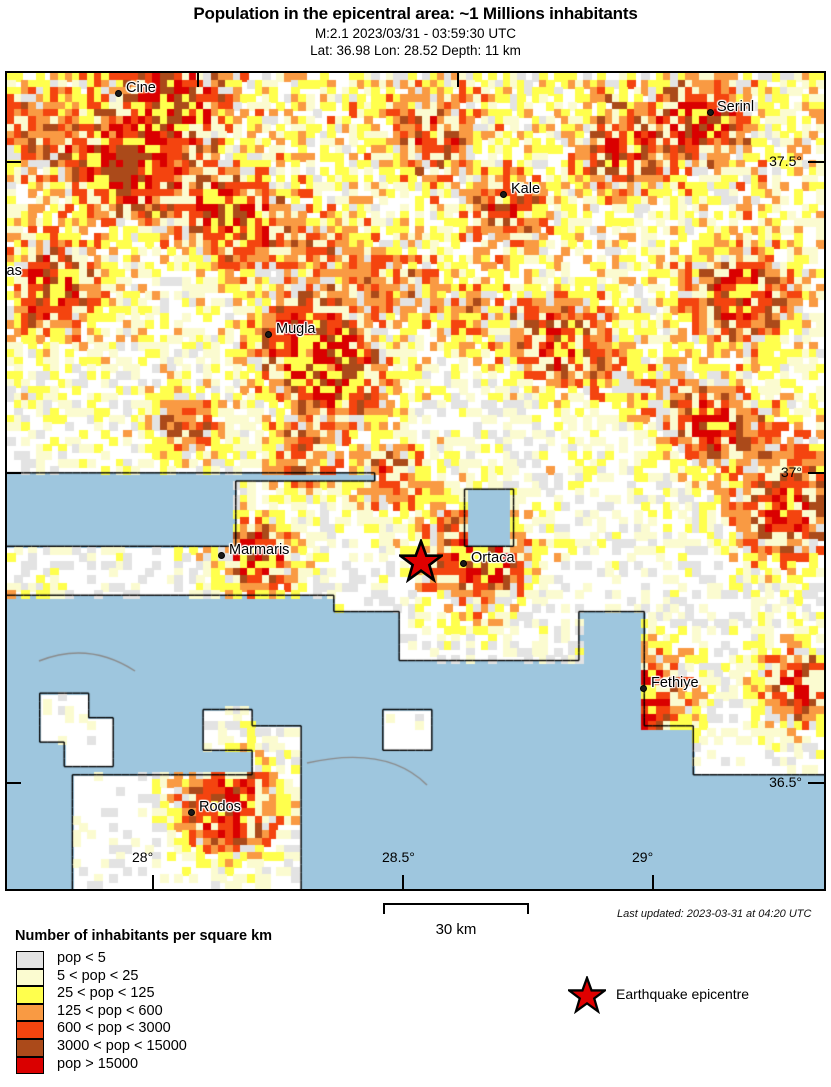  I want to click on latitude-tick-label: 37°, so click(791, 472).